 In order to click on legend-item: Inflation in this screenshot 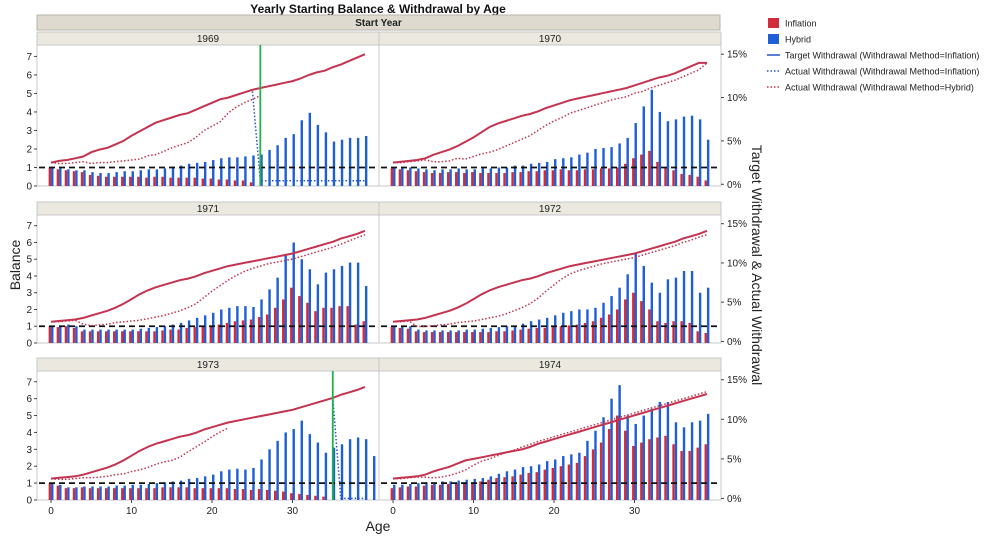, I will do `click(792, 23)`.